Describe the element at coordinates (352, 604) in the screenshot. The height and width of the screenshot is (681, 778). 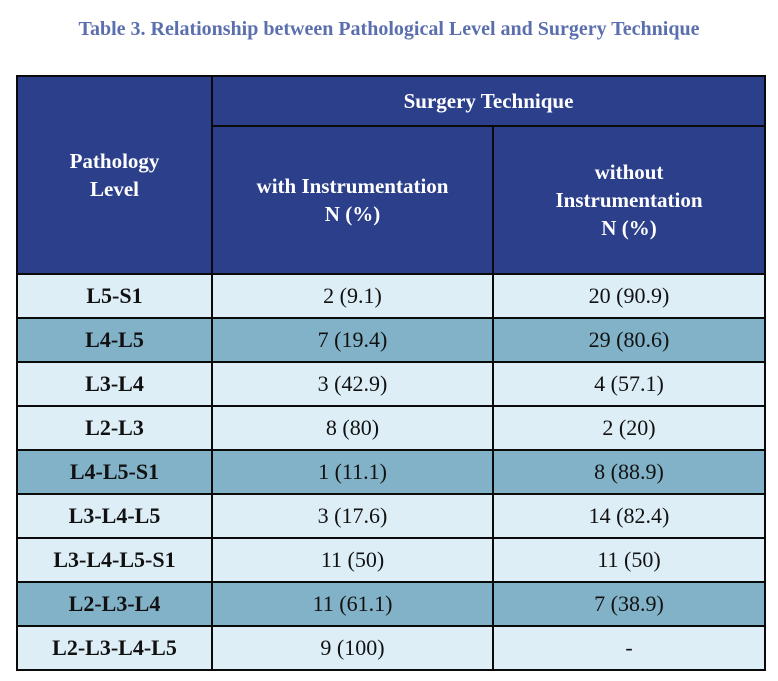
I see `row-with-instrumentation-cell: 11 (61.1)` at that location.